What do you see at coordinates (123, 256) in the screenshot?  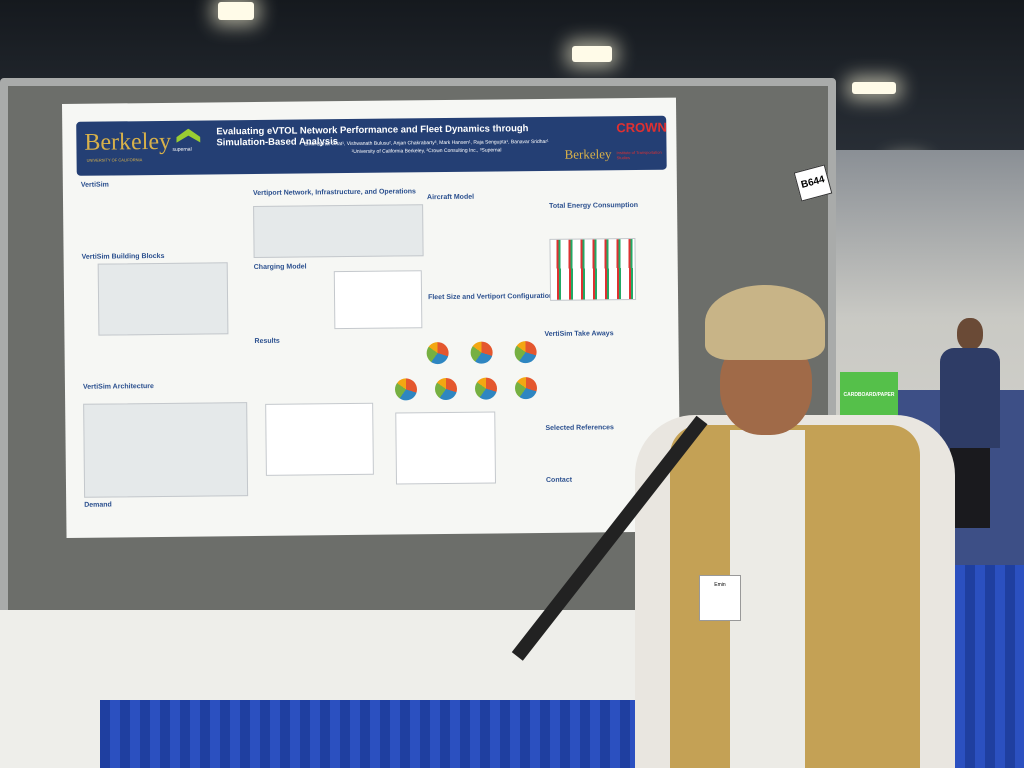 I see `section-heading: VertiSim Building Blocks` at bounding box center [123, 256].